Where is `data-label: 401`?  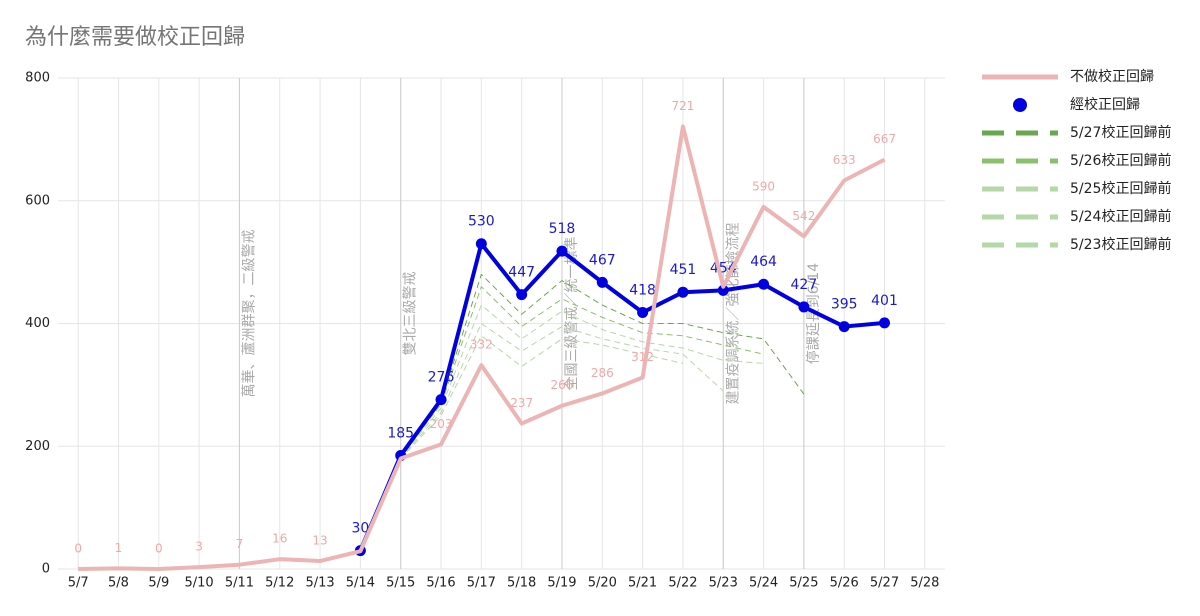
data-label: 401 is located at coordinates (884, 301).